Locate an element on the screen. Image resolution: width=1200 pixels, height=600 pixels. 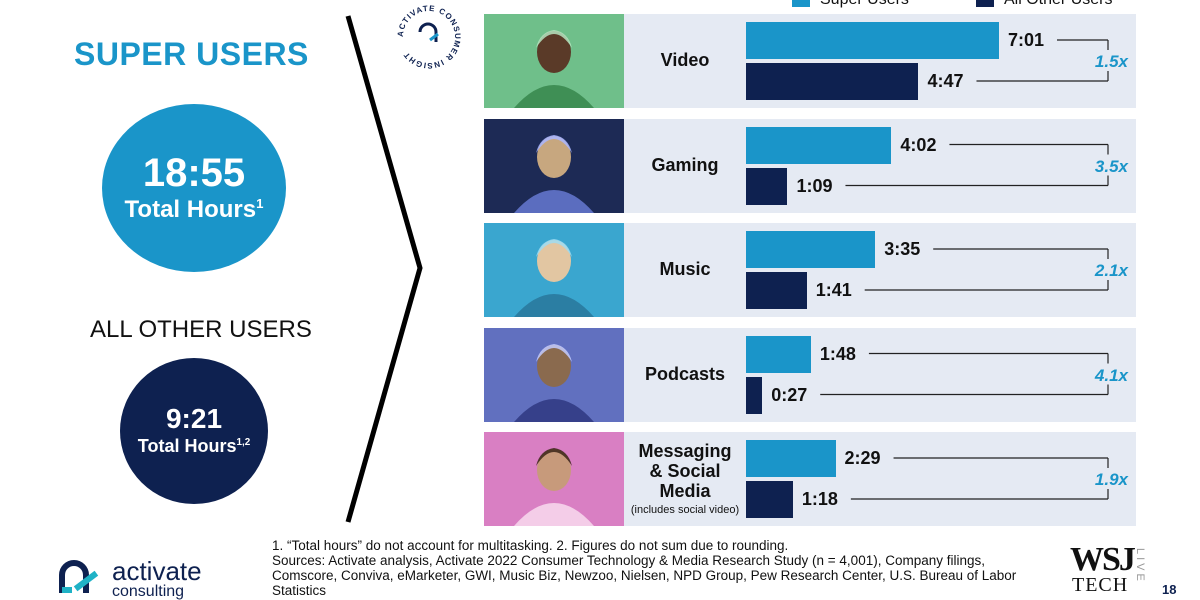
other-users-total-hours: 9:21 is located at coordinates (194, 419).